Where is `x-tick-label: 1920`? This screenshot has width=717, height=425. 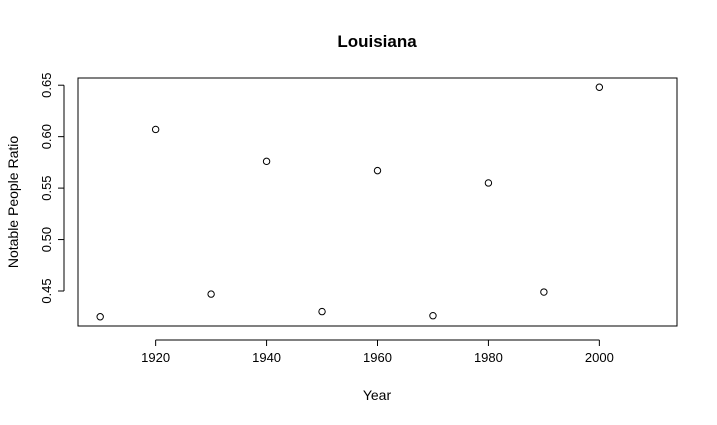 x-tick-label: 1920 is located at coordinates (155, 357).